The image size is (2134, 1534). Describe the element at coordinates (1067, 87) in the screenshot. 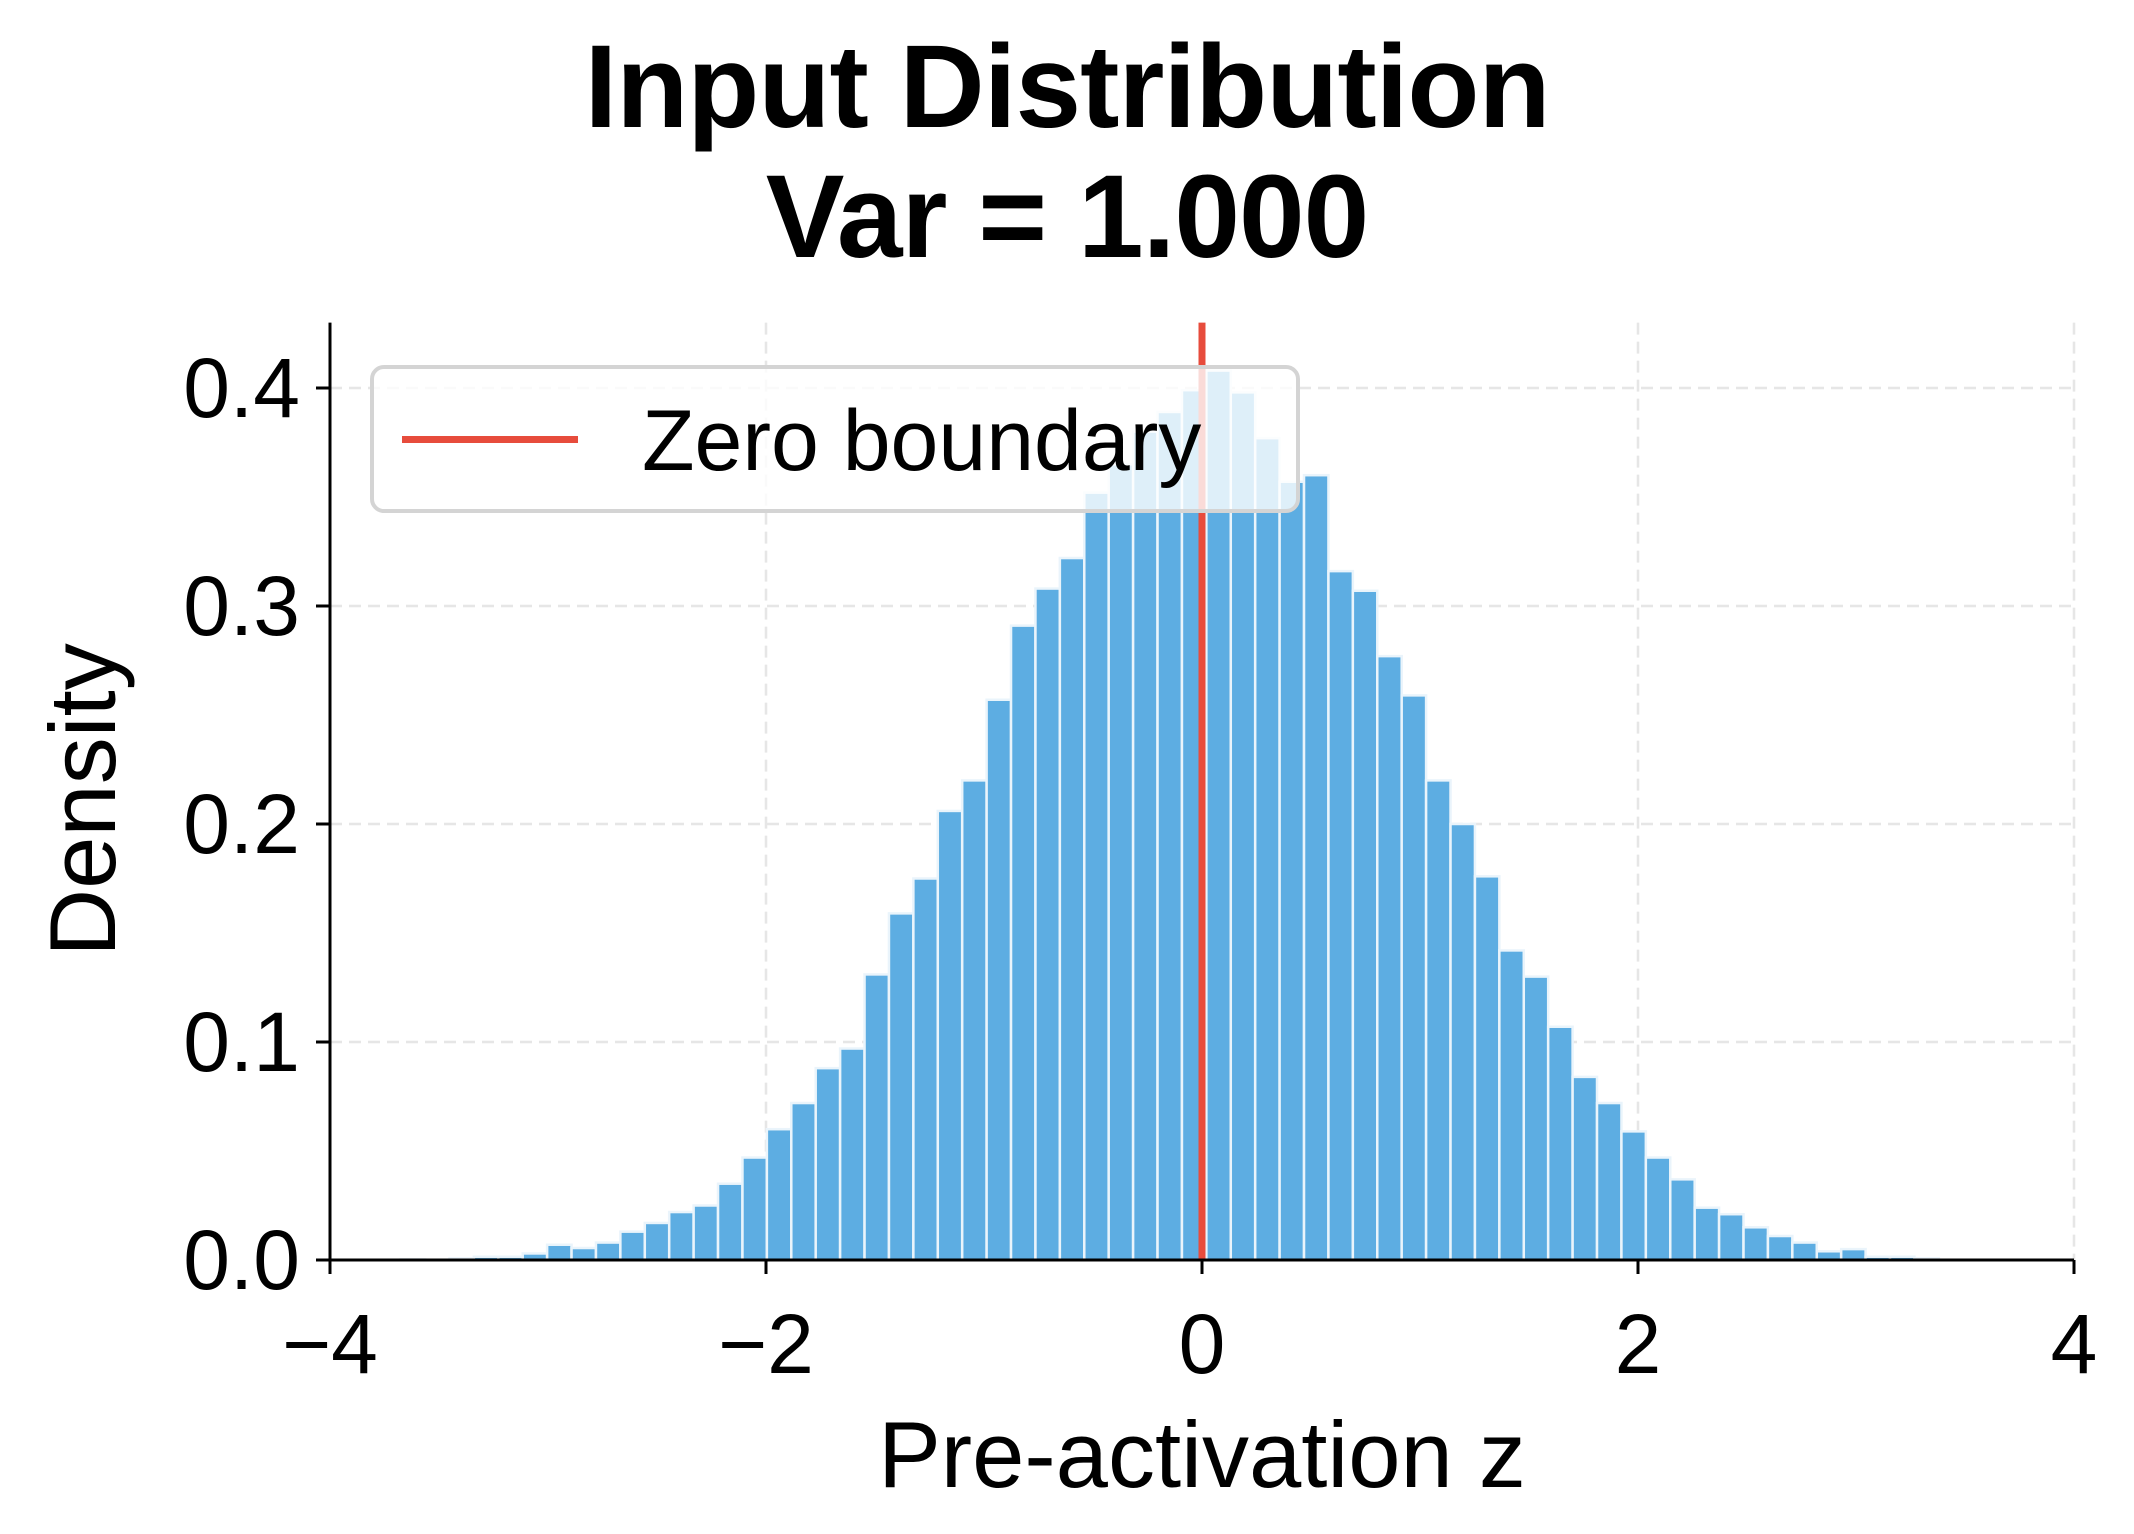

I see `chart-title-line1: Input Distribution` at that location.